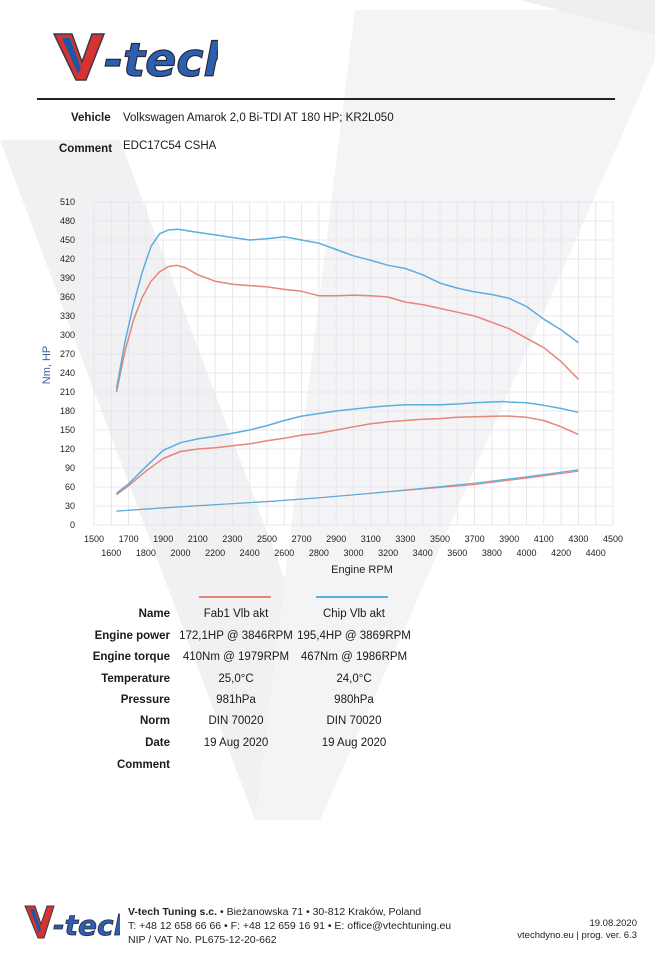 Image resolution: width=655 pixels, height=965 pixels. I want to click on results-row-value-chip: 467Nm @ 1986RPM, so click(354, 657).